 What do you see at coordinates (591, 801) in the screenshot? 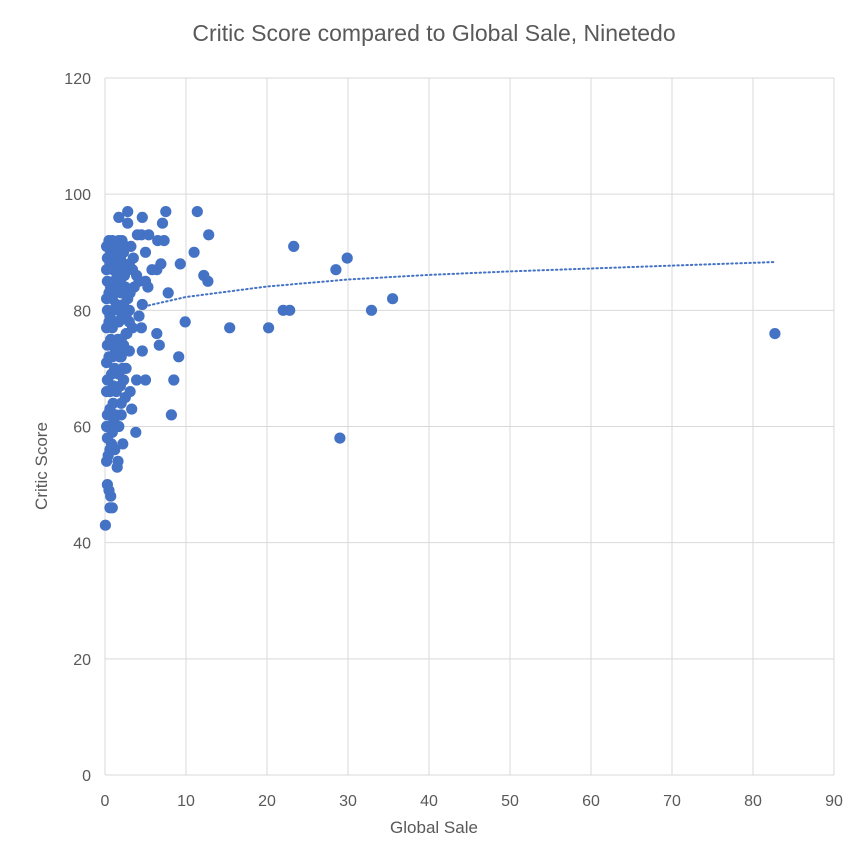
I see `x-tick-label: 60` at bounding box center [591, 801].